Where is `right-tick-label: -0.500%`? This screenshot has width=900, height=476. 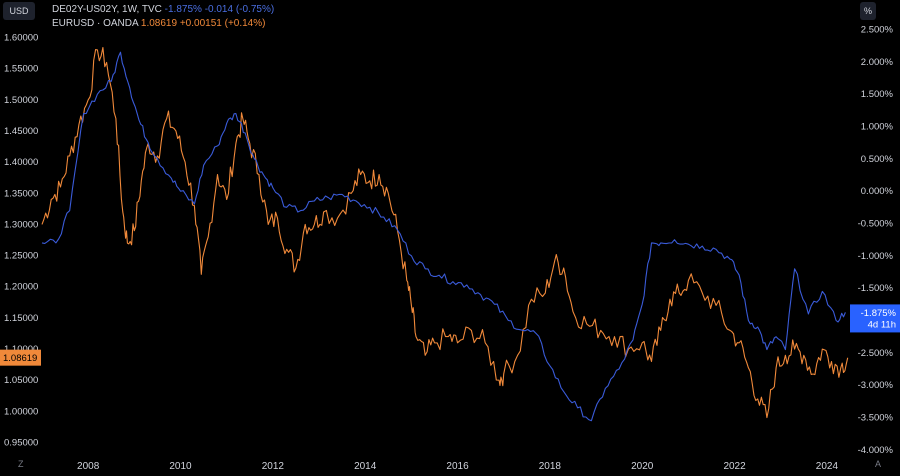 right-tick-label: -0.500% is located at coordinates (876, 224).